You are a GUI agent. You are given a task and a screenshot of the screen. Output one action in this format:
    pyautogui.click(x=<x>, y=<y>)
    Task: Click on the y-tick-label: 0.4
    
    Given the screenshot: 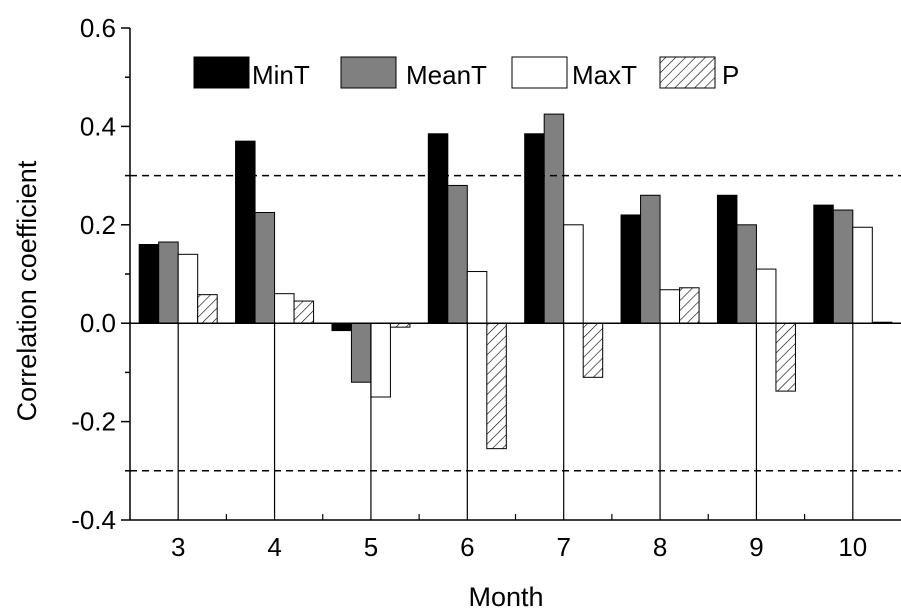 What is the action you would take?
    pyautogui.click(x=98, y=126)
    